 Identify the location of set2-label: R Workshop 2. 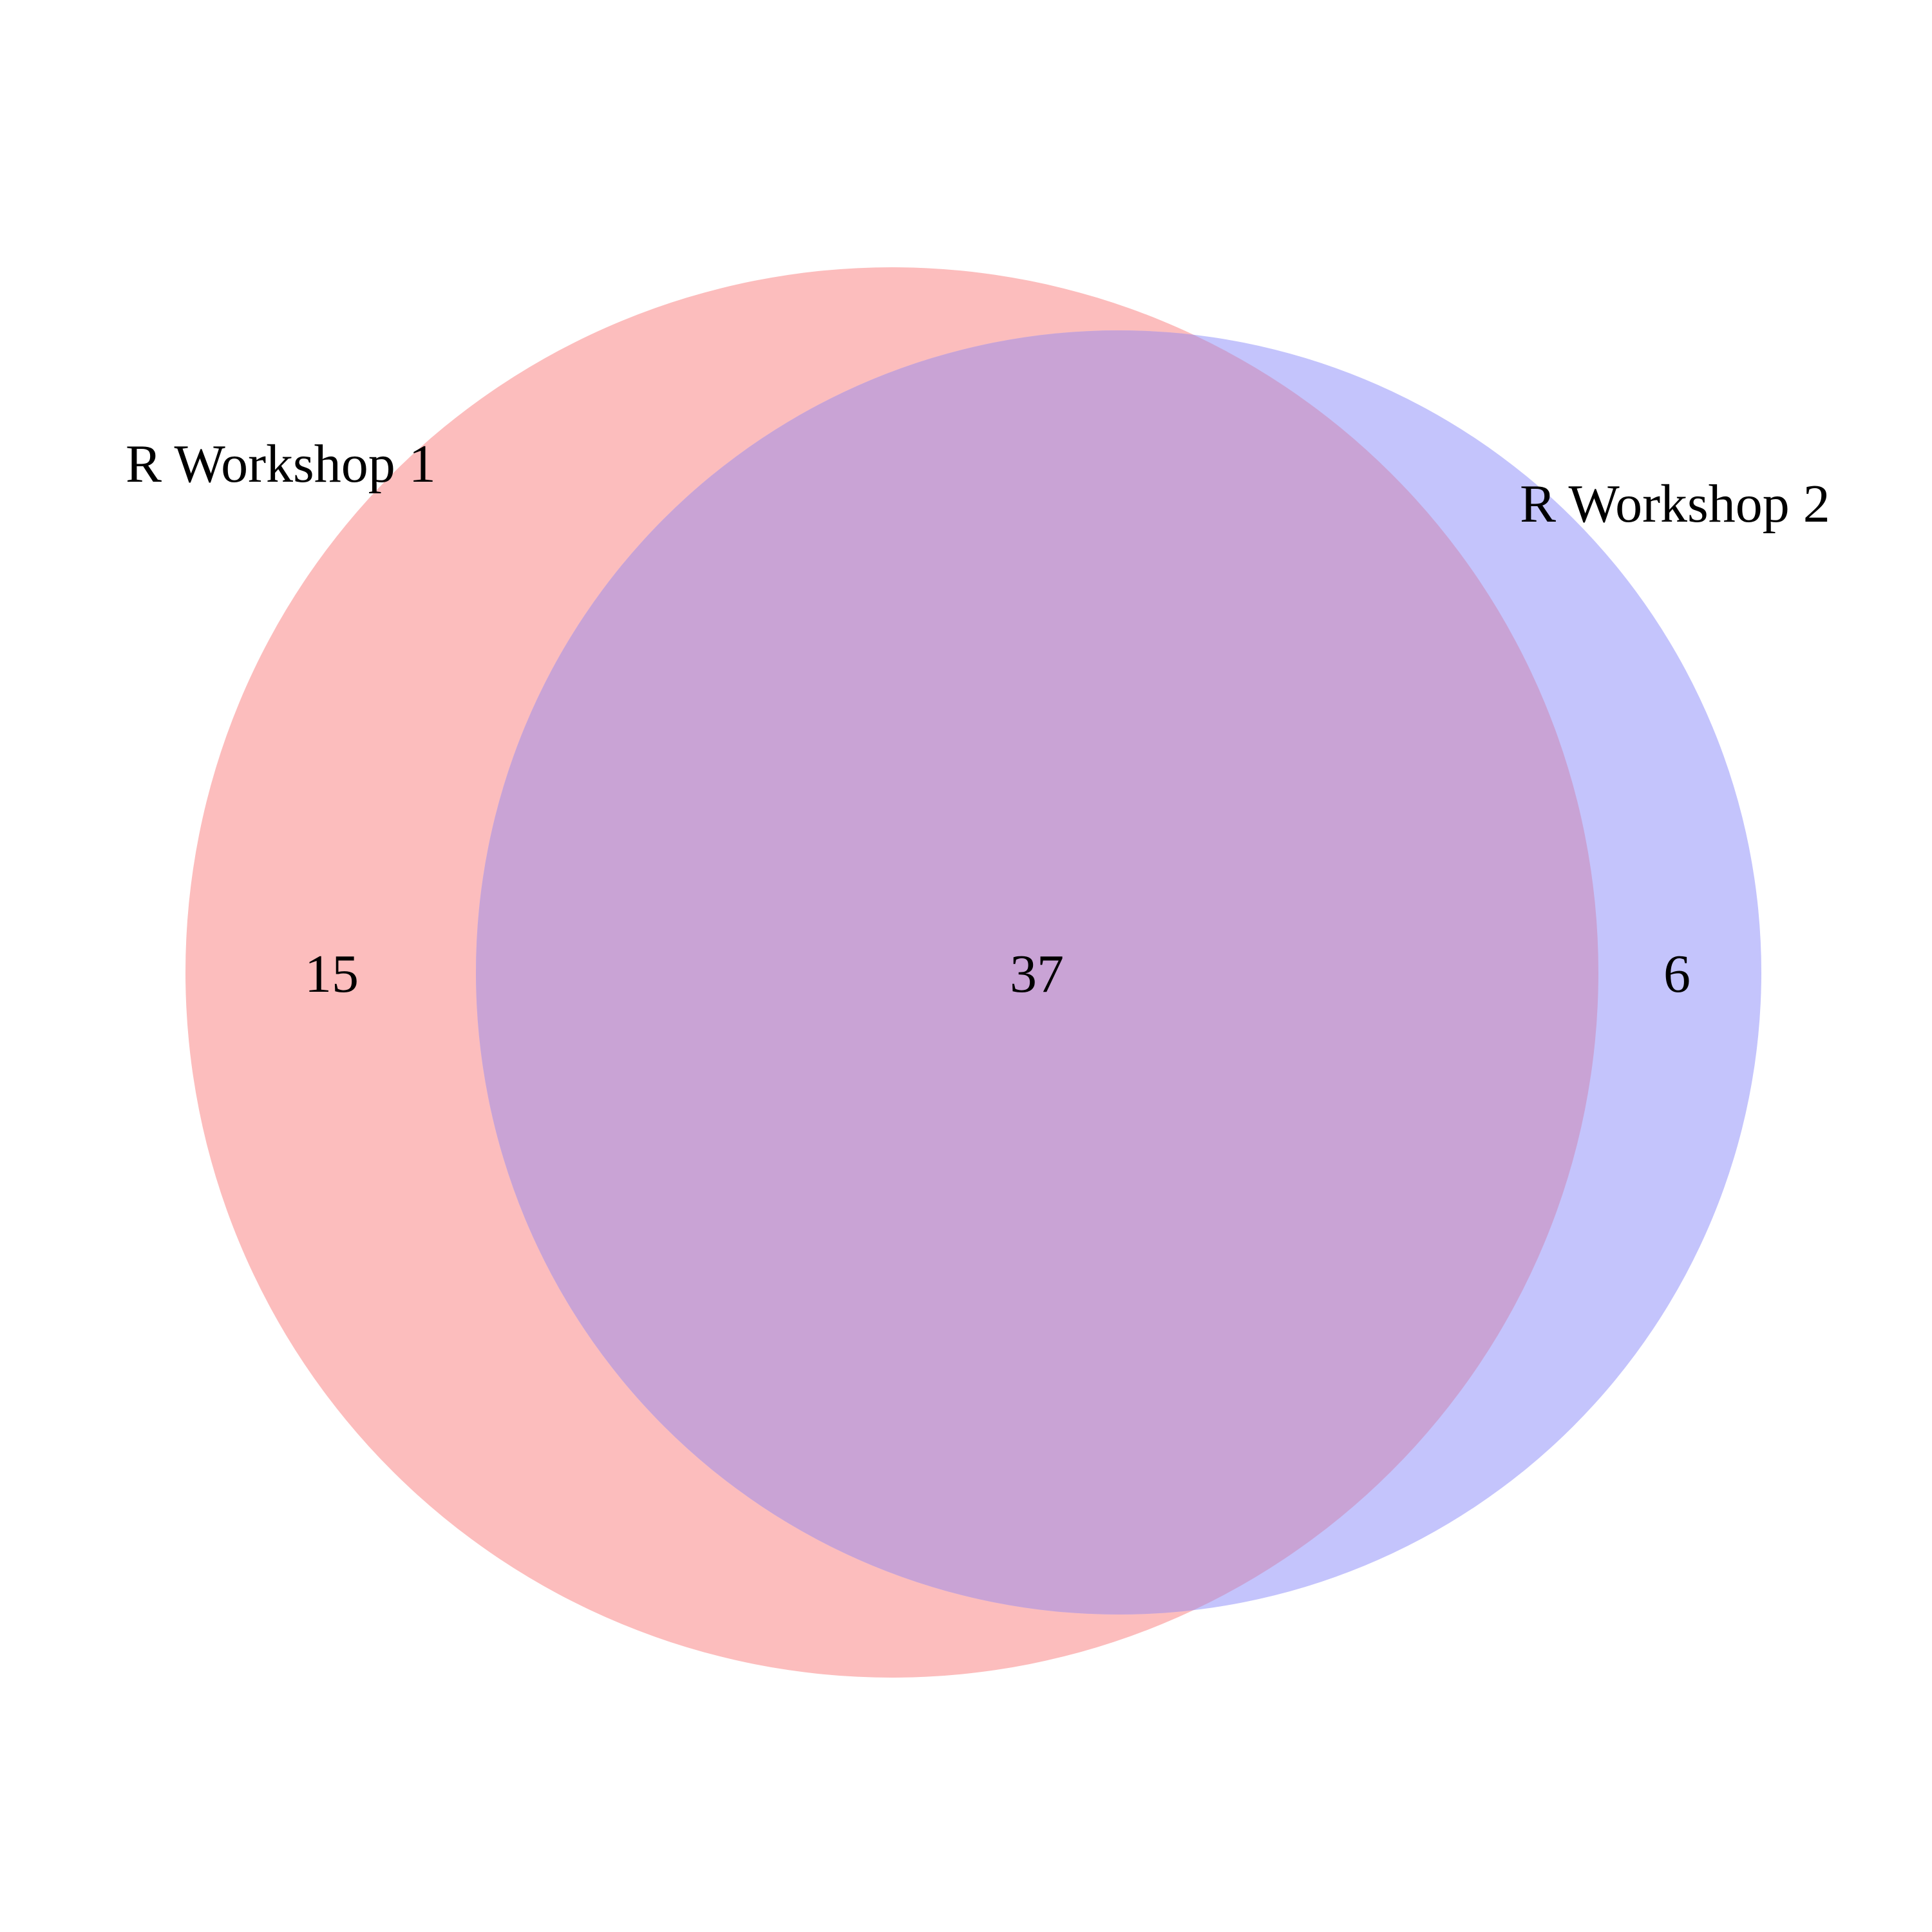
(1675, 504).